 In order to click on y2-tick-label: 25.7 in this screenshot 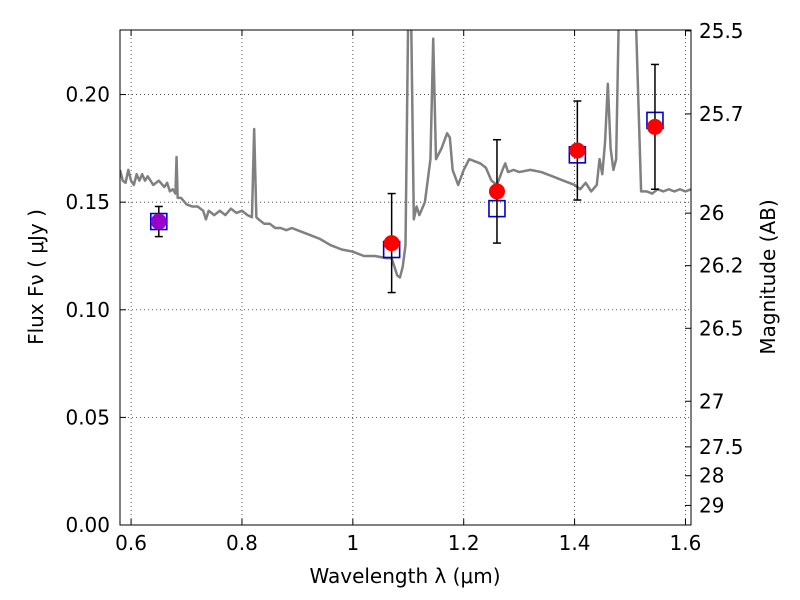, I will do `click(721, 114)`.